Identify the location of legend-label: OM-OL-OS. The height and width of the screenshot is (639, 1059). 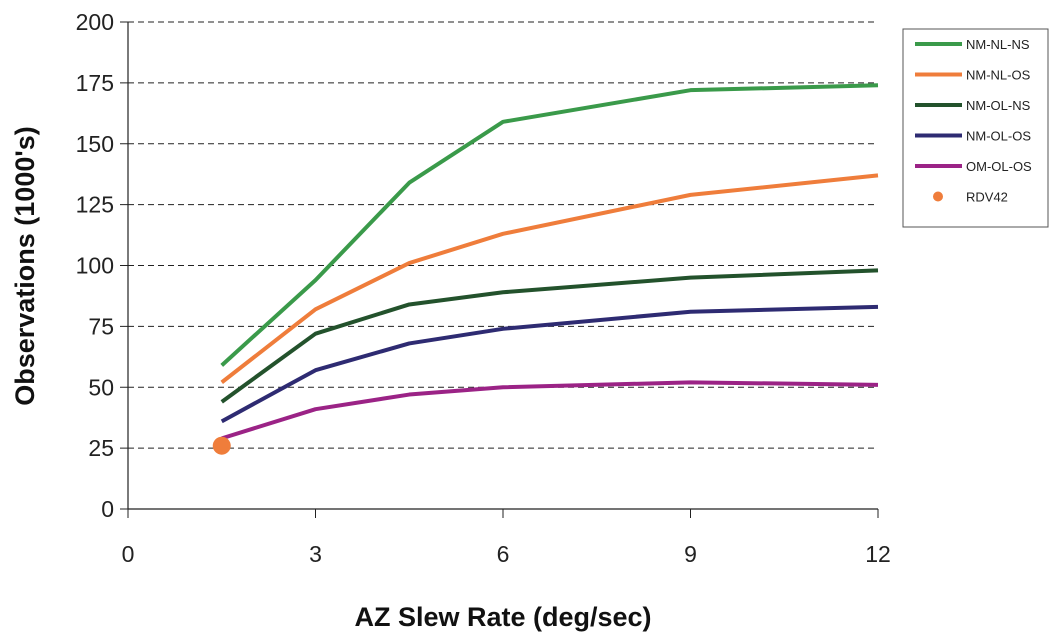
(999, 166).